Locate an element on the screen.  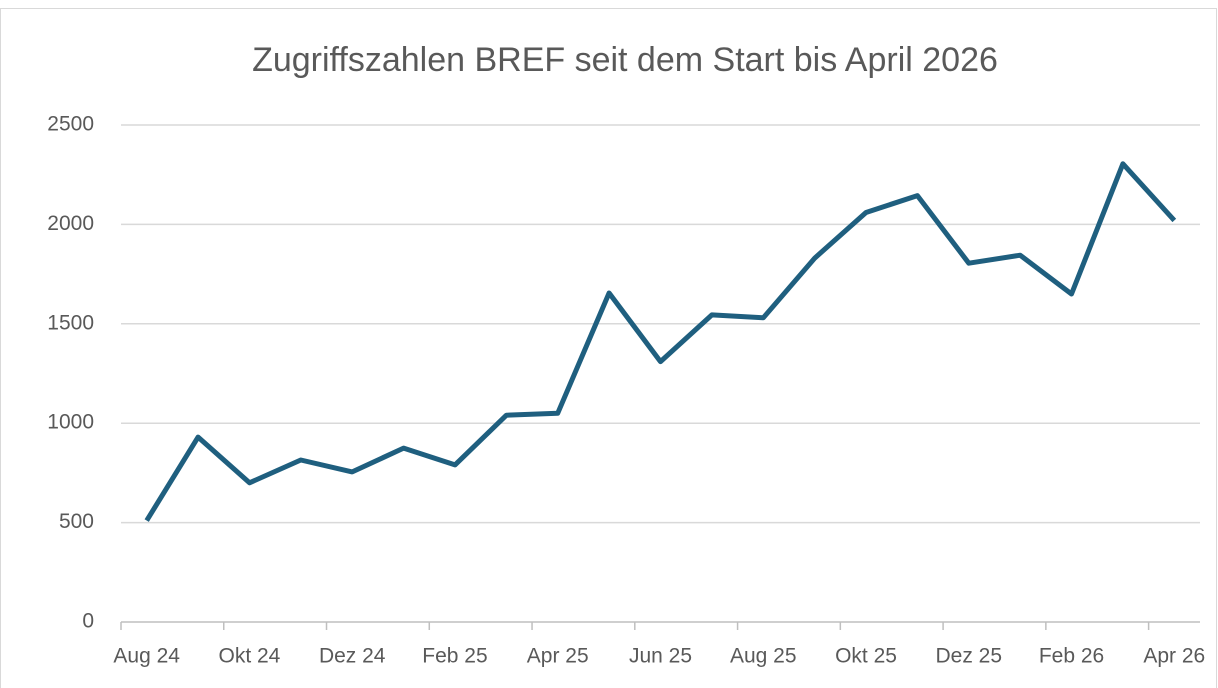
y-tick-label: 500 is located at coordinates (76, 521).